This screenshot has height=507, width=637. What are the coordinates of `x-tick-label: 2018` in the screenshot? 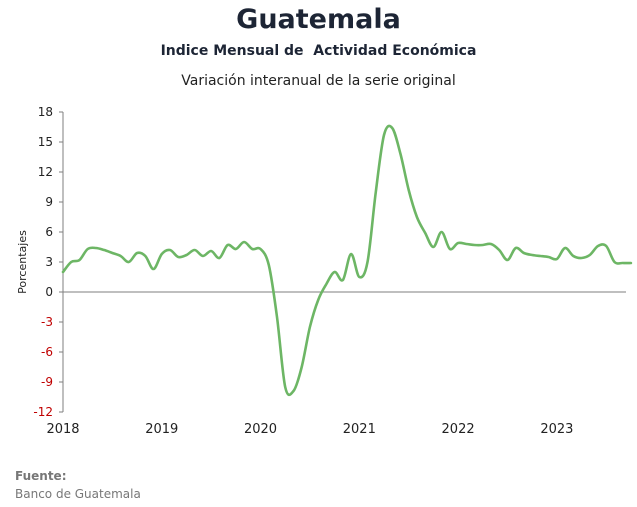 It's located at (62, 429).